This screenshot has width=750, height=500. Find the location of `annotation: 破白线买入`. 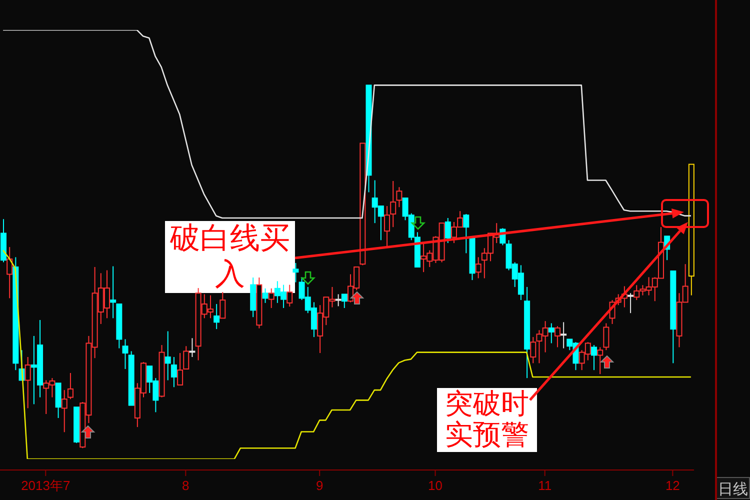

annotation: 破白线买入 is located at coordinates (230, 257).